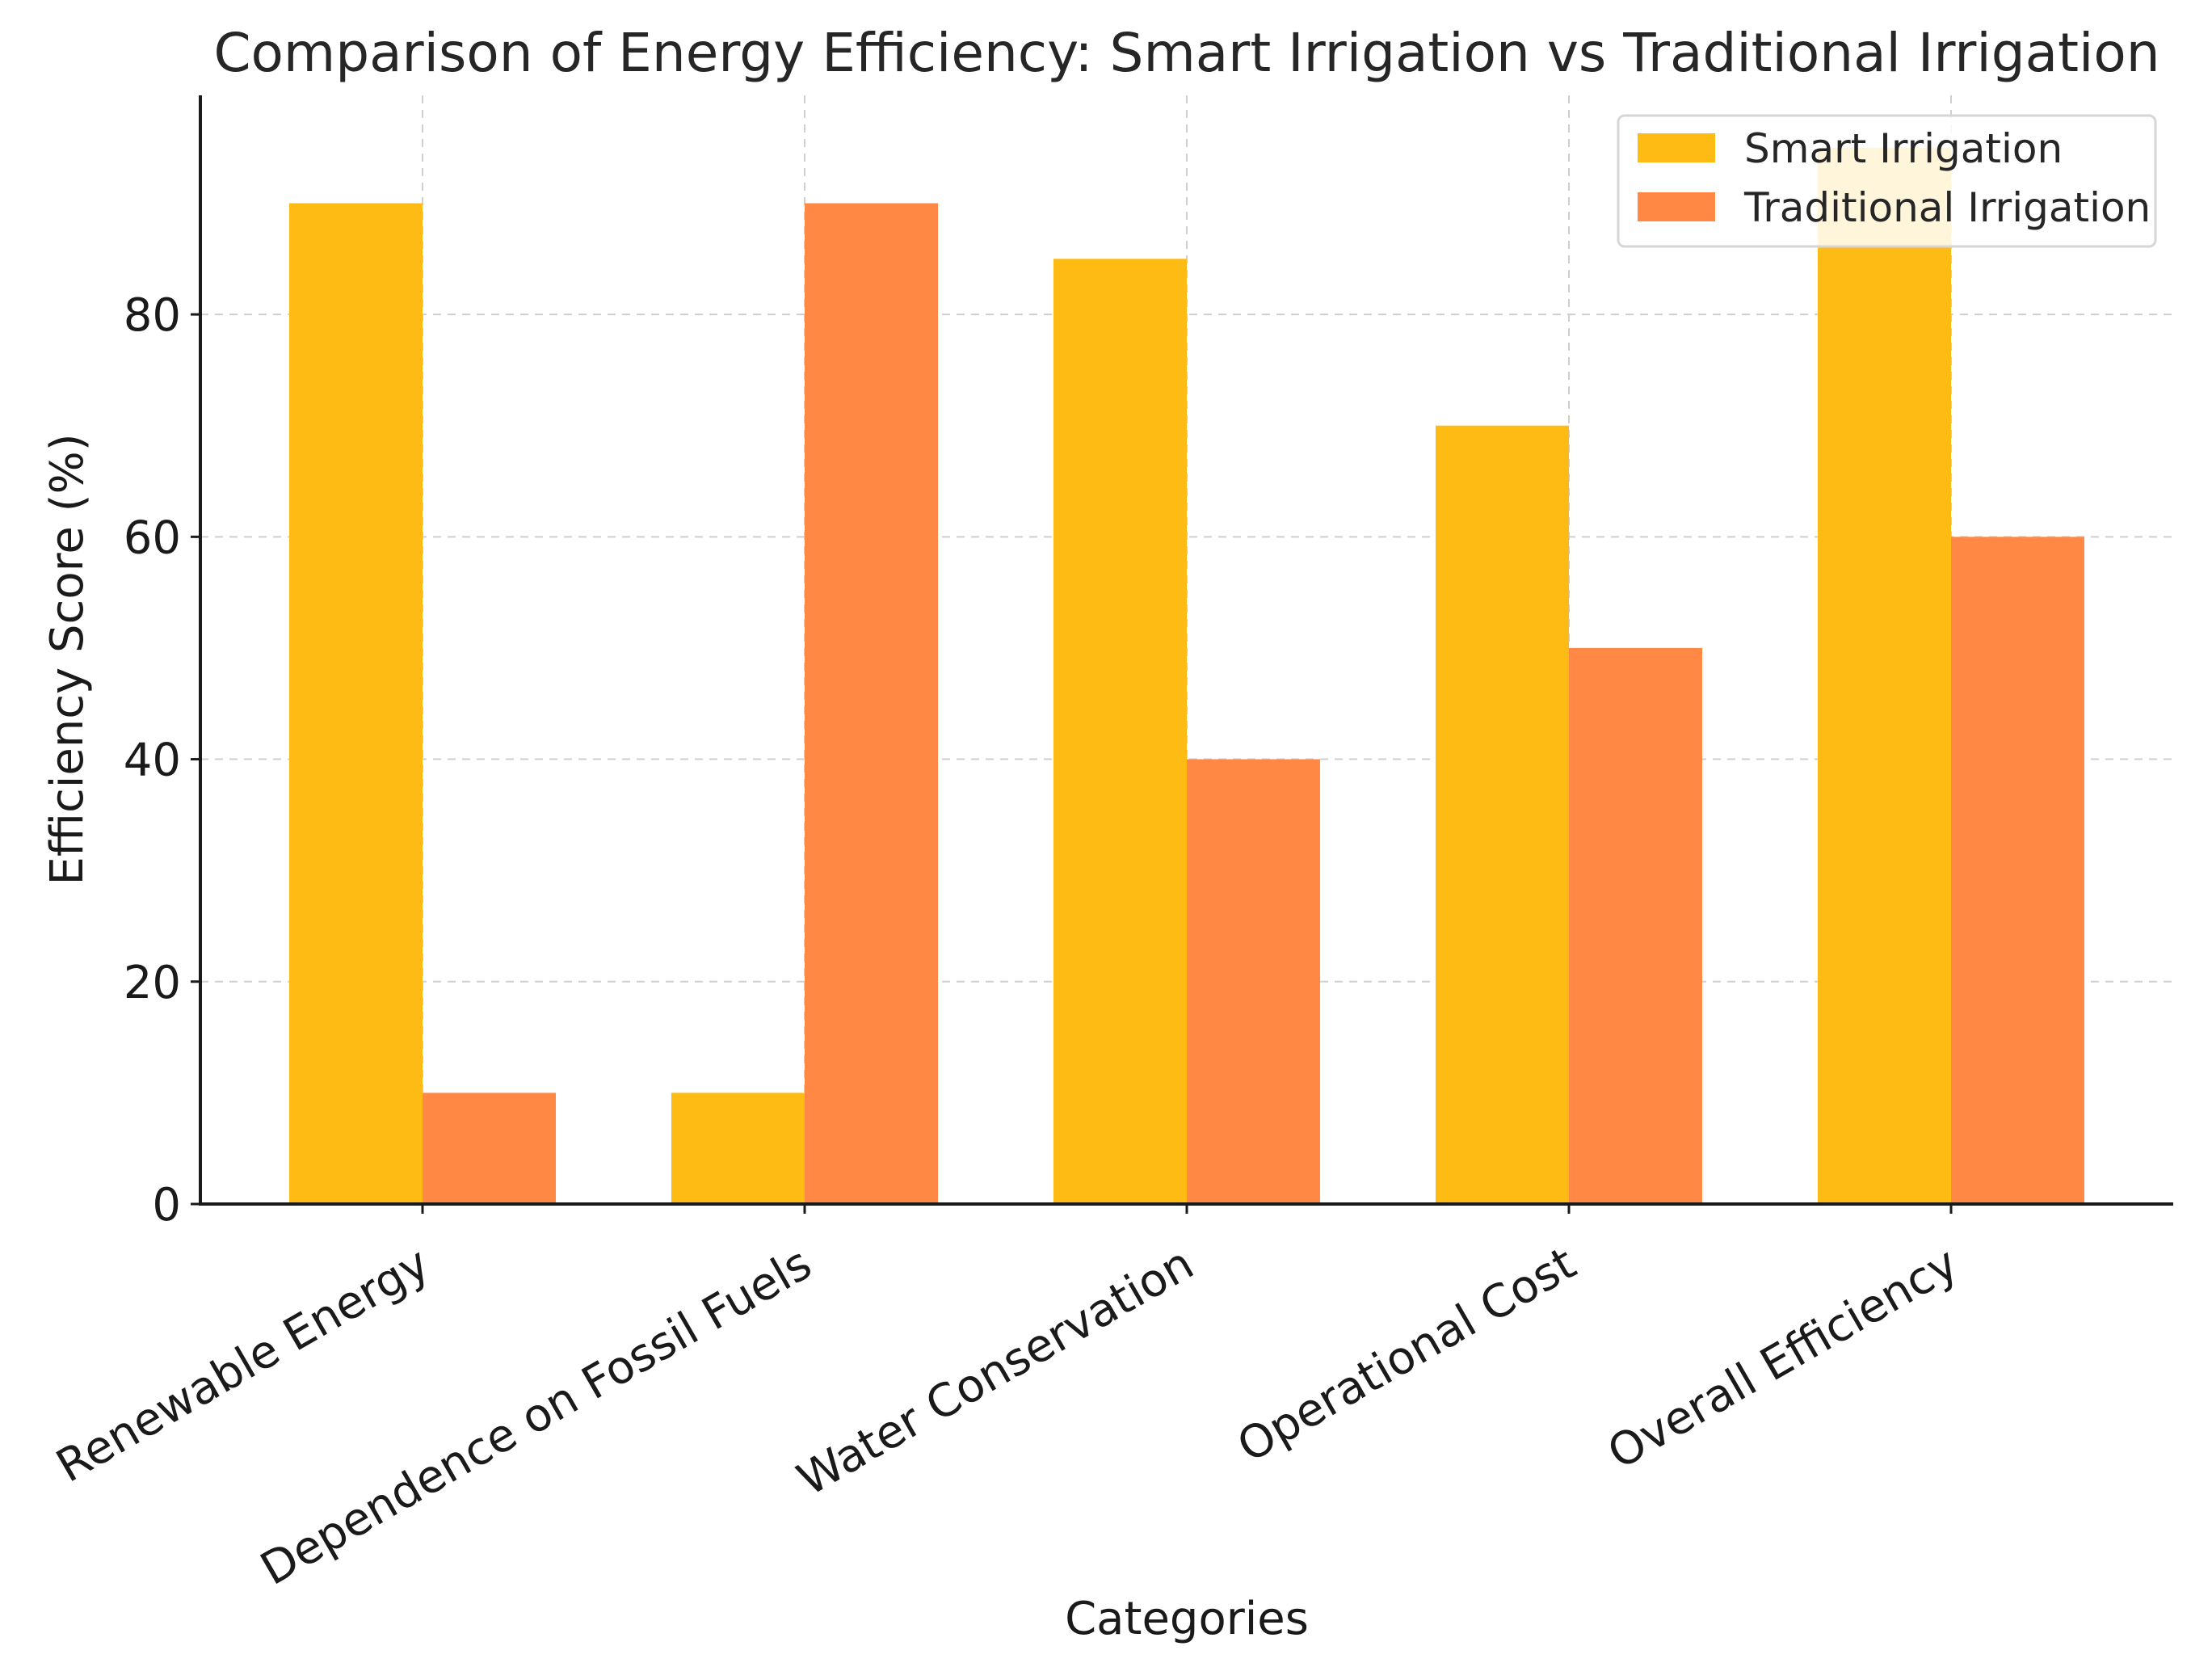  I want to click on legend-label: Smart Irrigation, so click(1904, 148).